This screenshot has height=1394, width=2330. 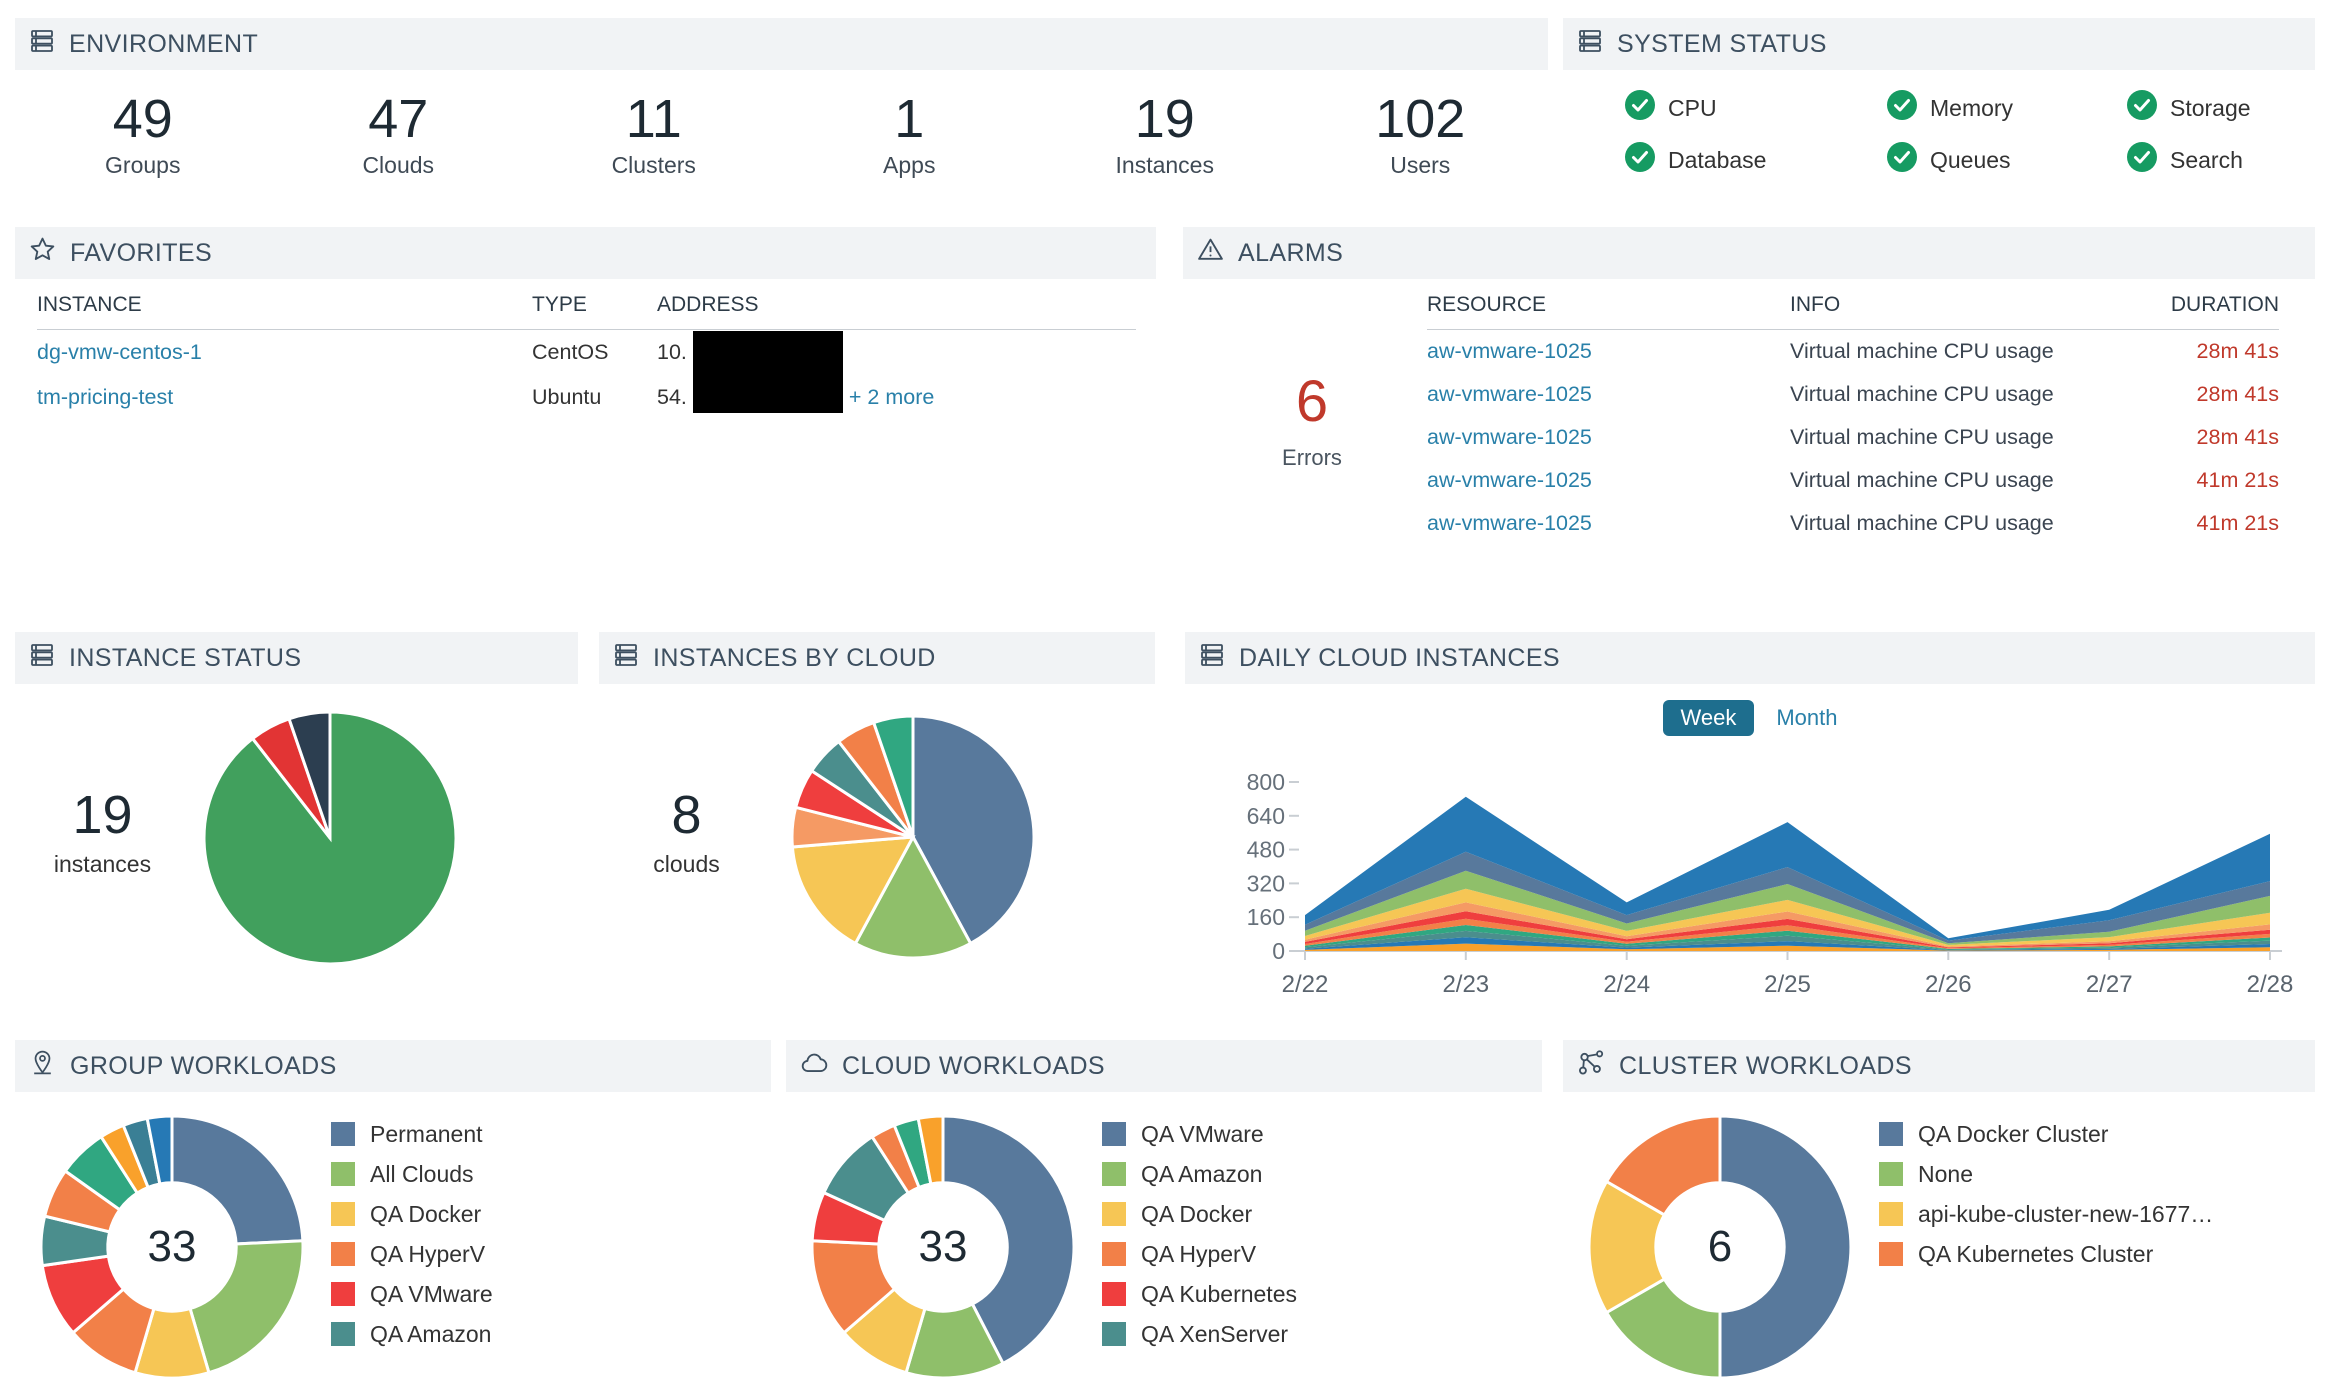 I want to click on cloud-workloads-header: CLOUD WORKLOADS, so click(x=1164, y=1066).